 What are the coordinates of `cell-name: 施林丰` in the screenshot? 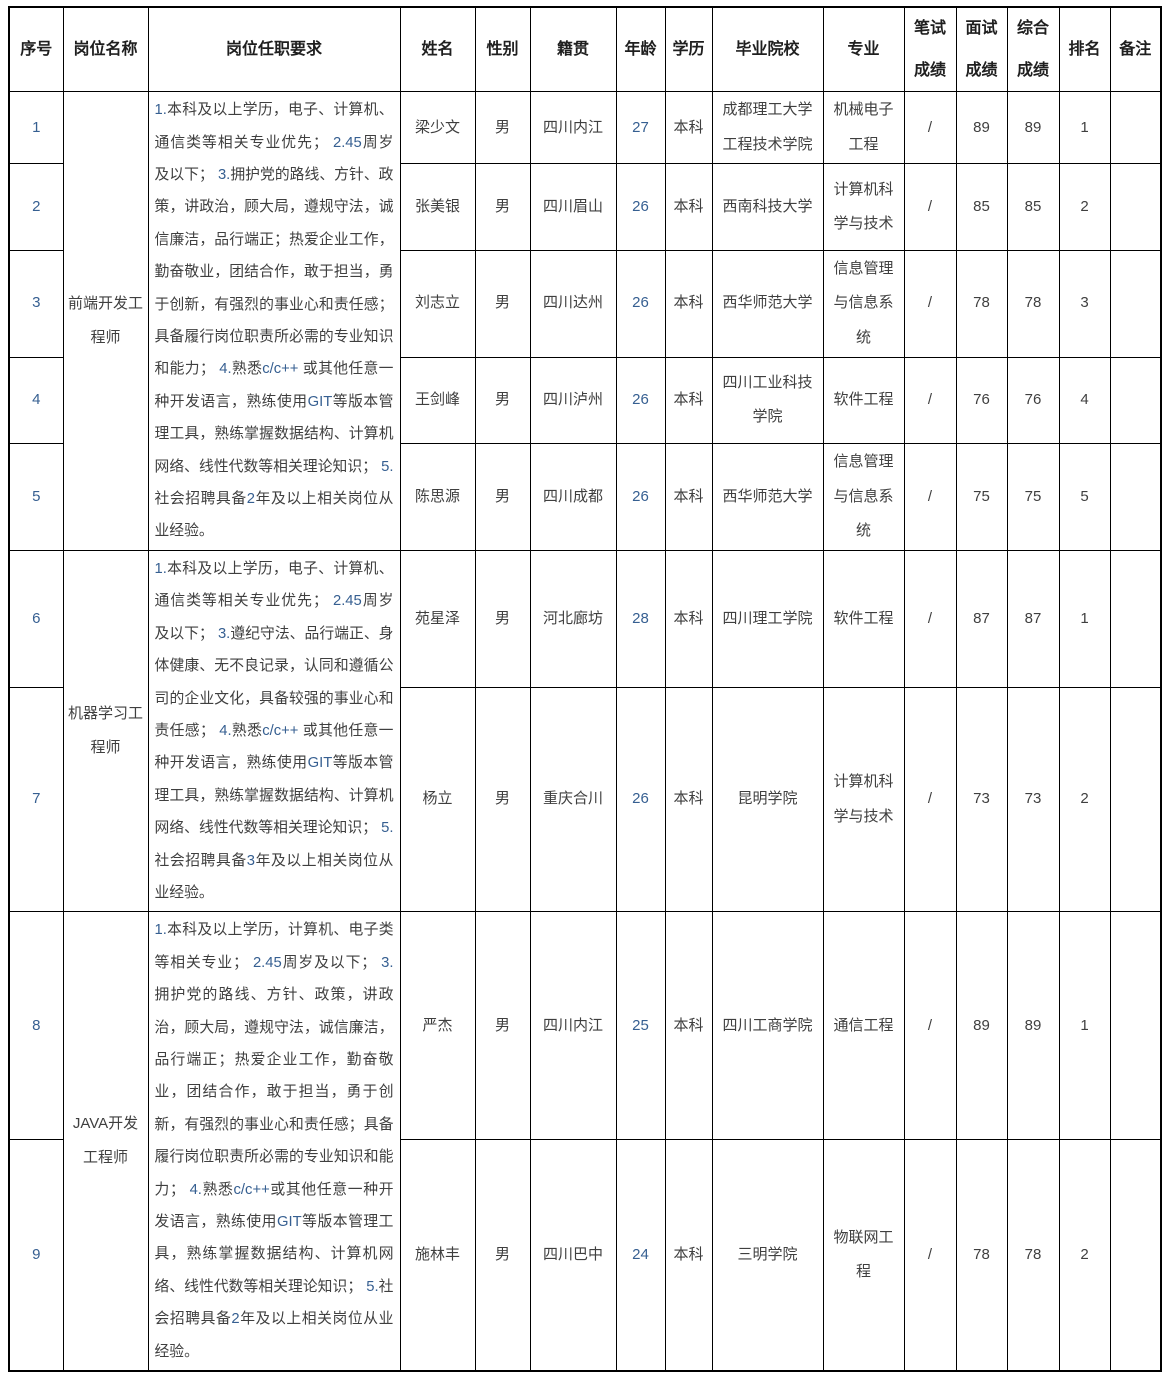 It's located at (437, 1255).